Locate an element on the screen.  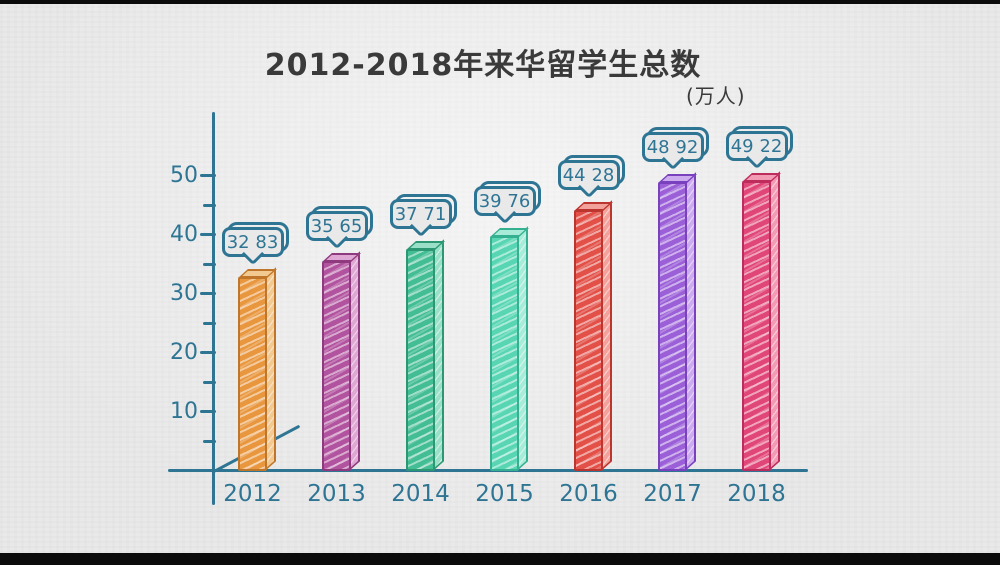
value-callout-2012: 32.83 is located at coordinates (252, 242).